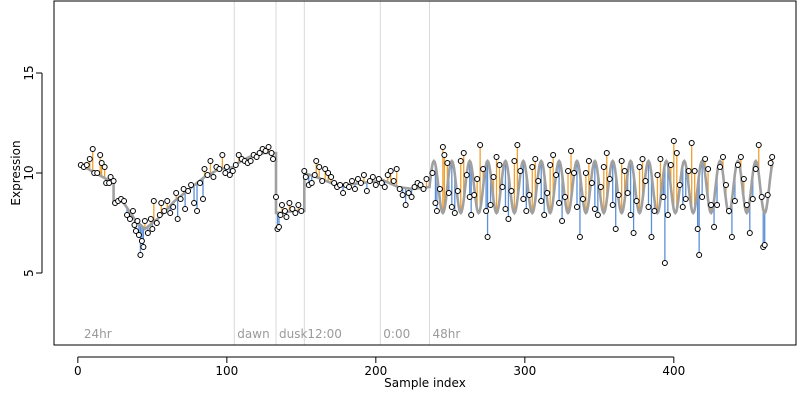  I want to click on annotation-label: dusk, so click(293, 334).